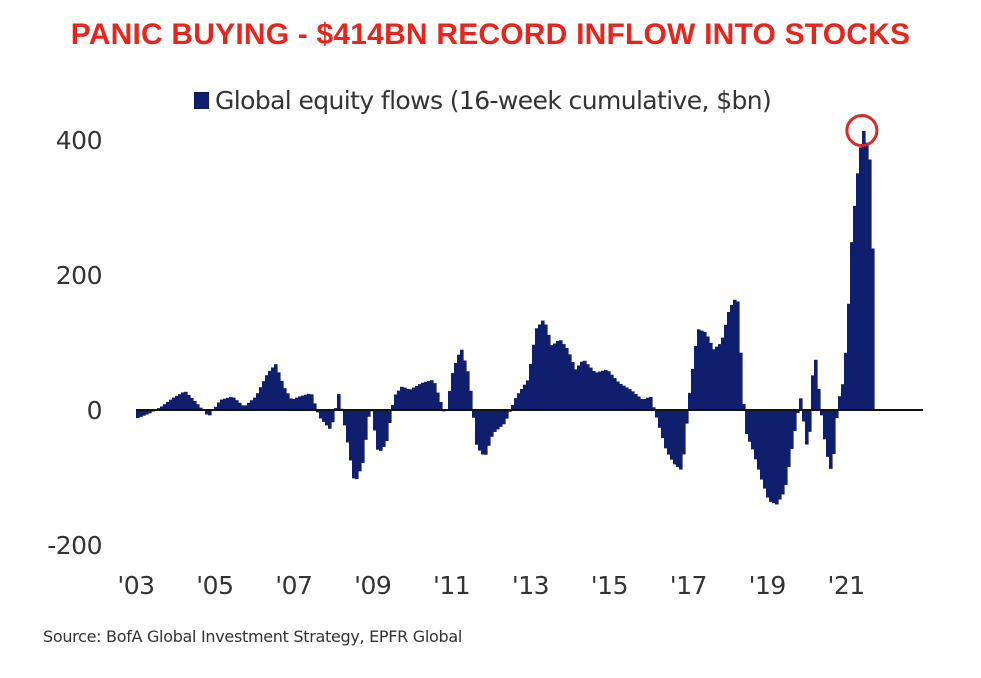 The height and width of the screenshot is (678, 981). Describe the element at coordinates (767, 585) in the screenshot. I see `x-tick-label: '19` at that location.